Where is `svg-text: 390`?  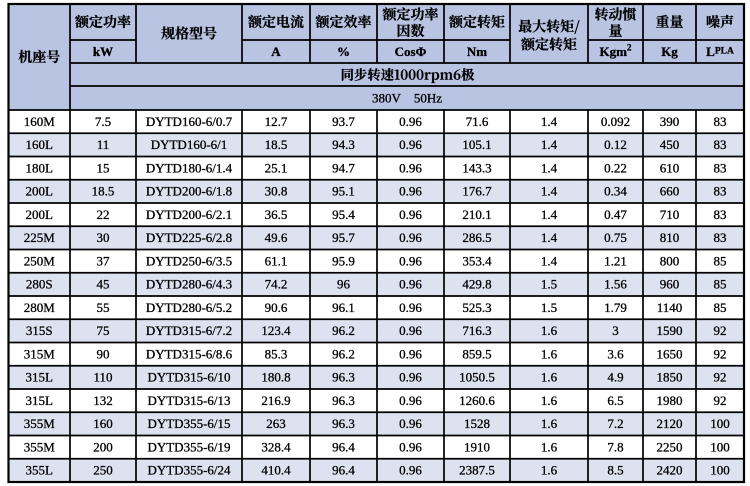
svg-text: 390 is located at coordinates (670, 121).